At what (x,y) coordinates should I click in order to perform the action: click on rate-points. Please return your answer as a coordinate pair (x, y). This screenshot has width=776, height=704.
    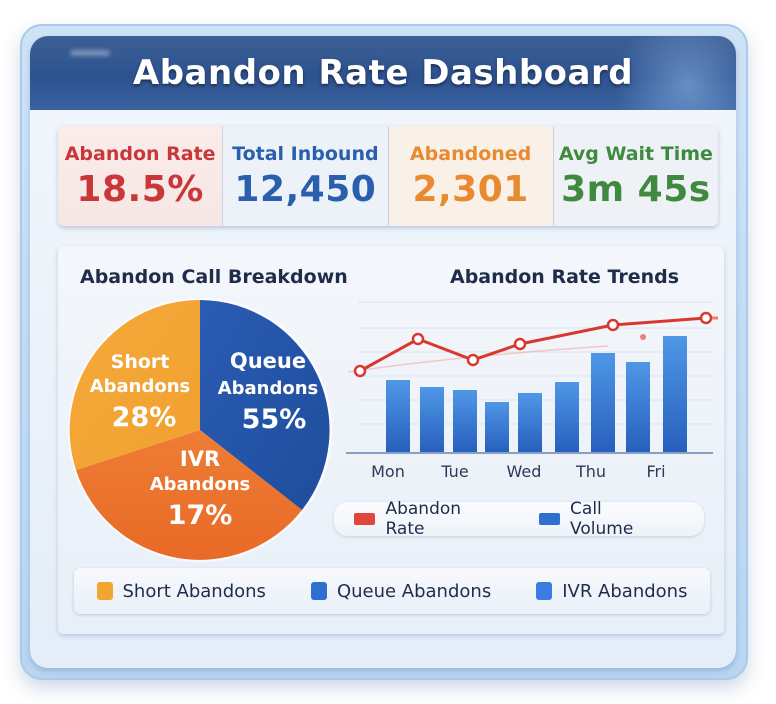
    Looking at the image, I should click on (533, 344).